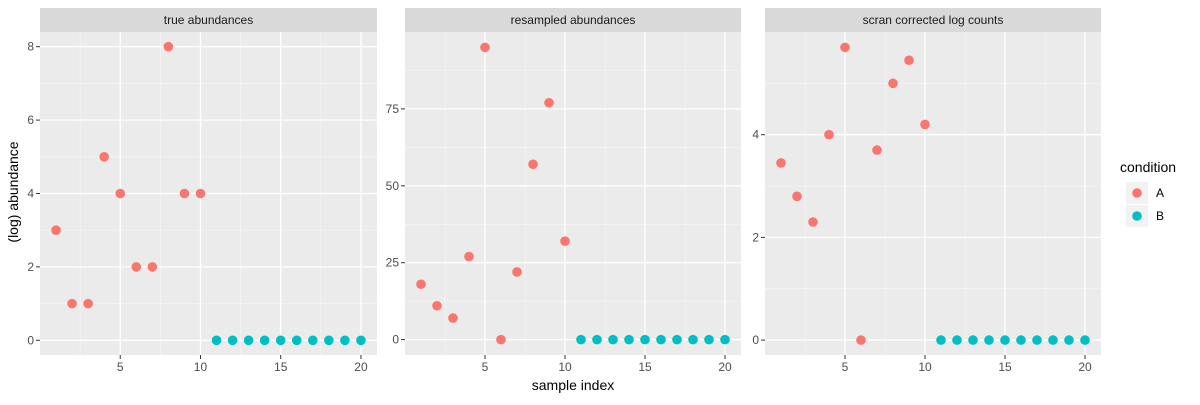 The height and width of the screenshot is (405, 1200). Describe the element at coordinates (13, 191) in the screenshot. I see `y-axis-label: (log) abundance` at that location.